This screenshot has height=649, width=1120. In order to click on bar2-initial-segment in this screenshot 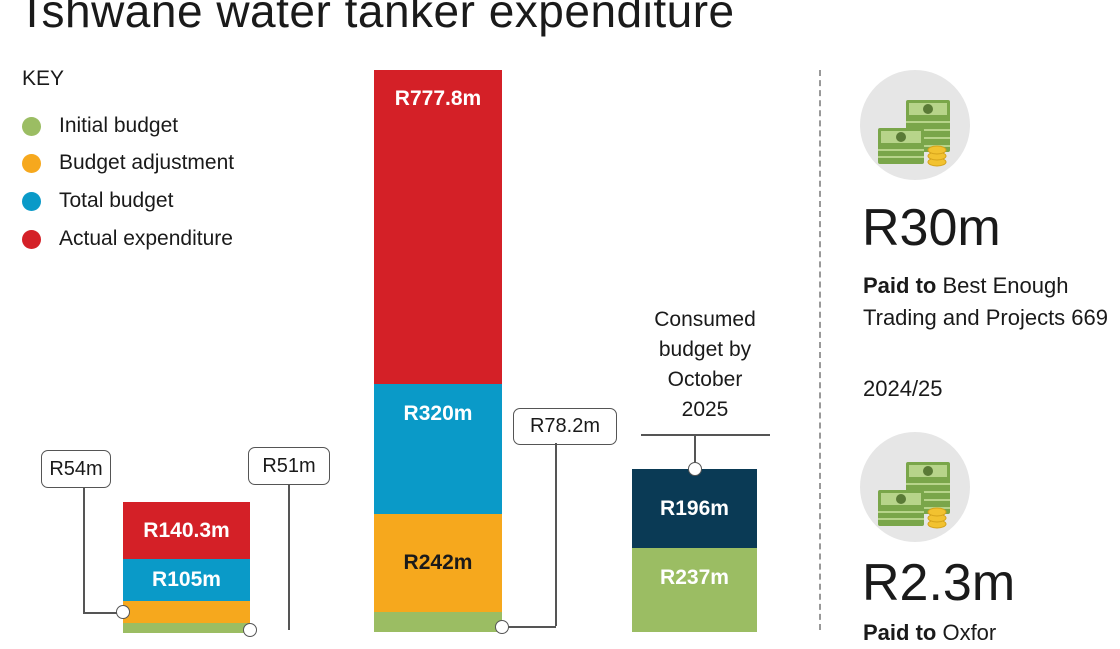, I will do `click(438, 622)`.